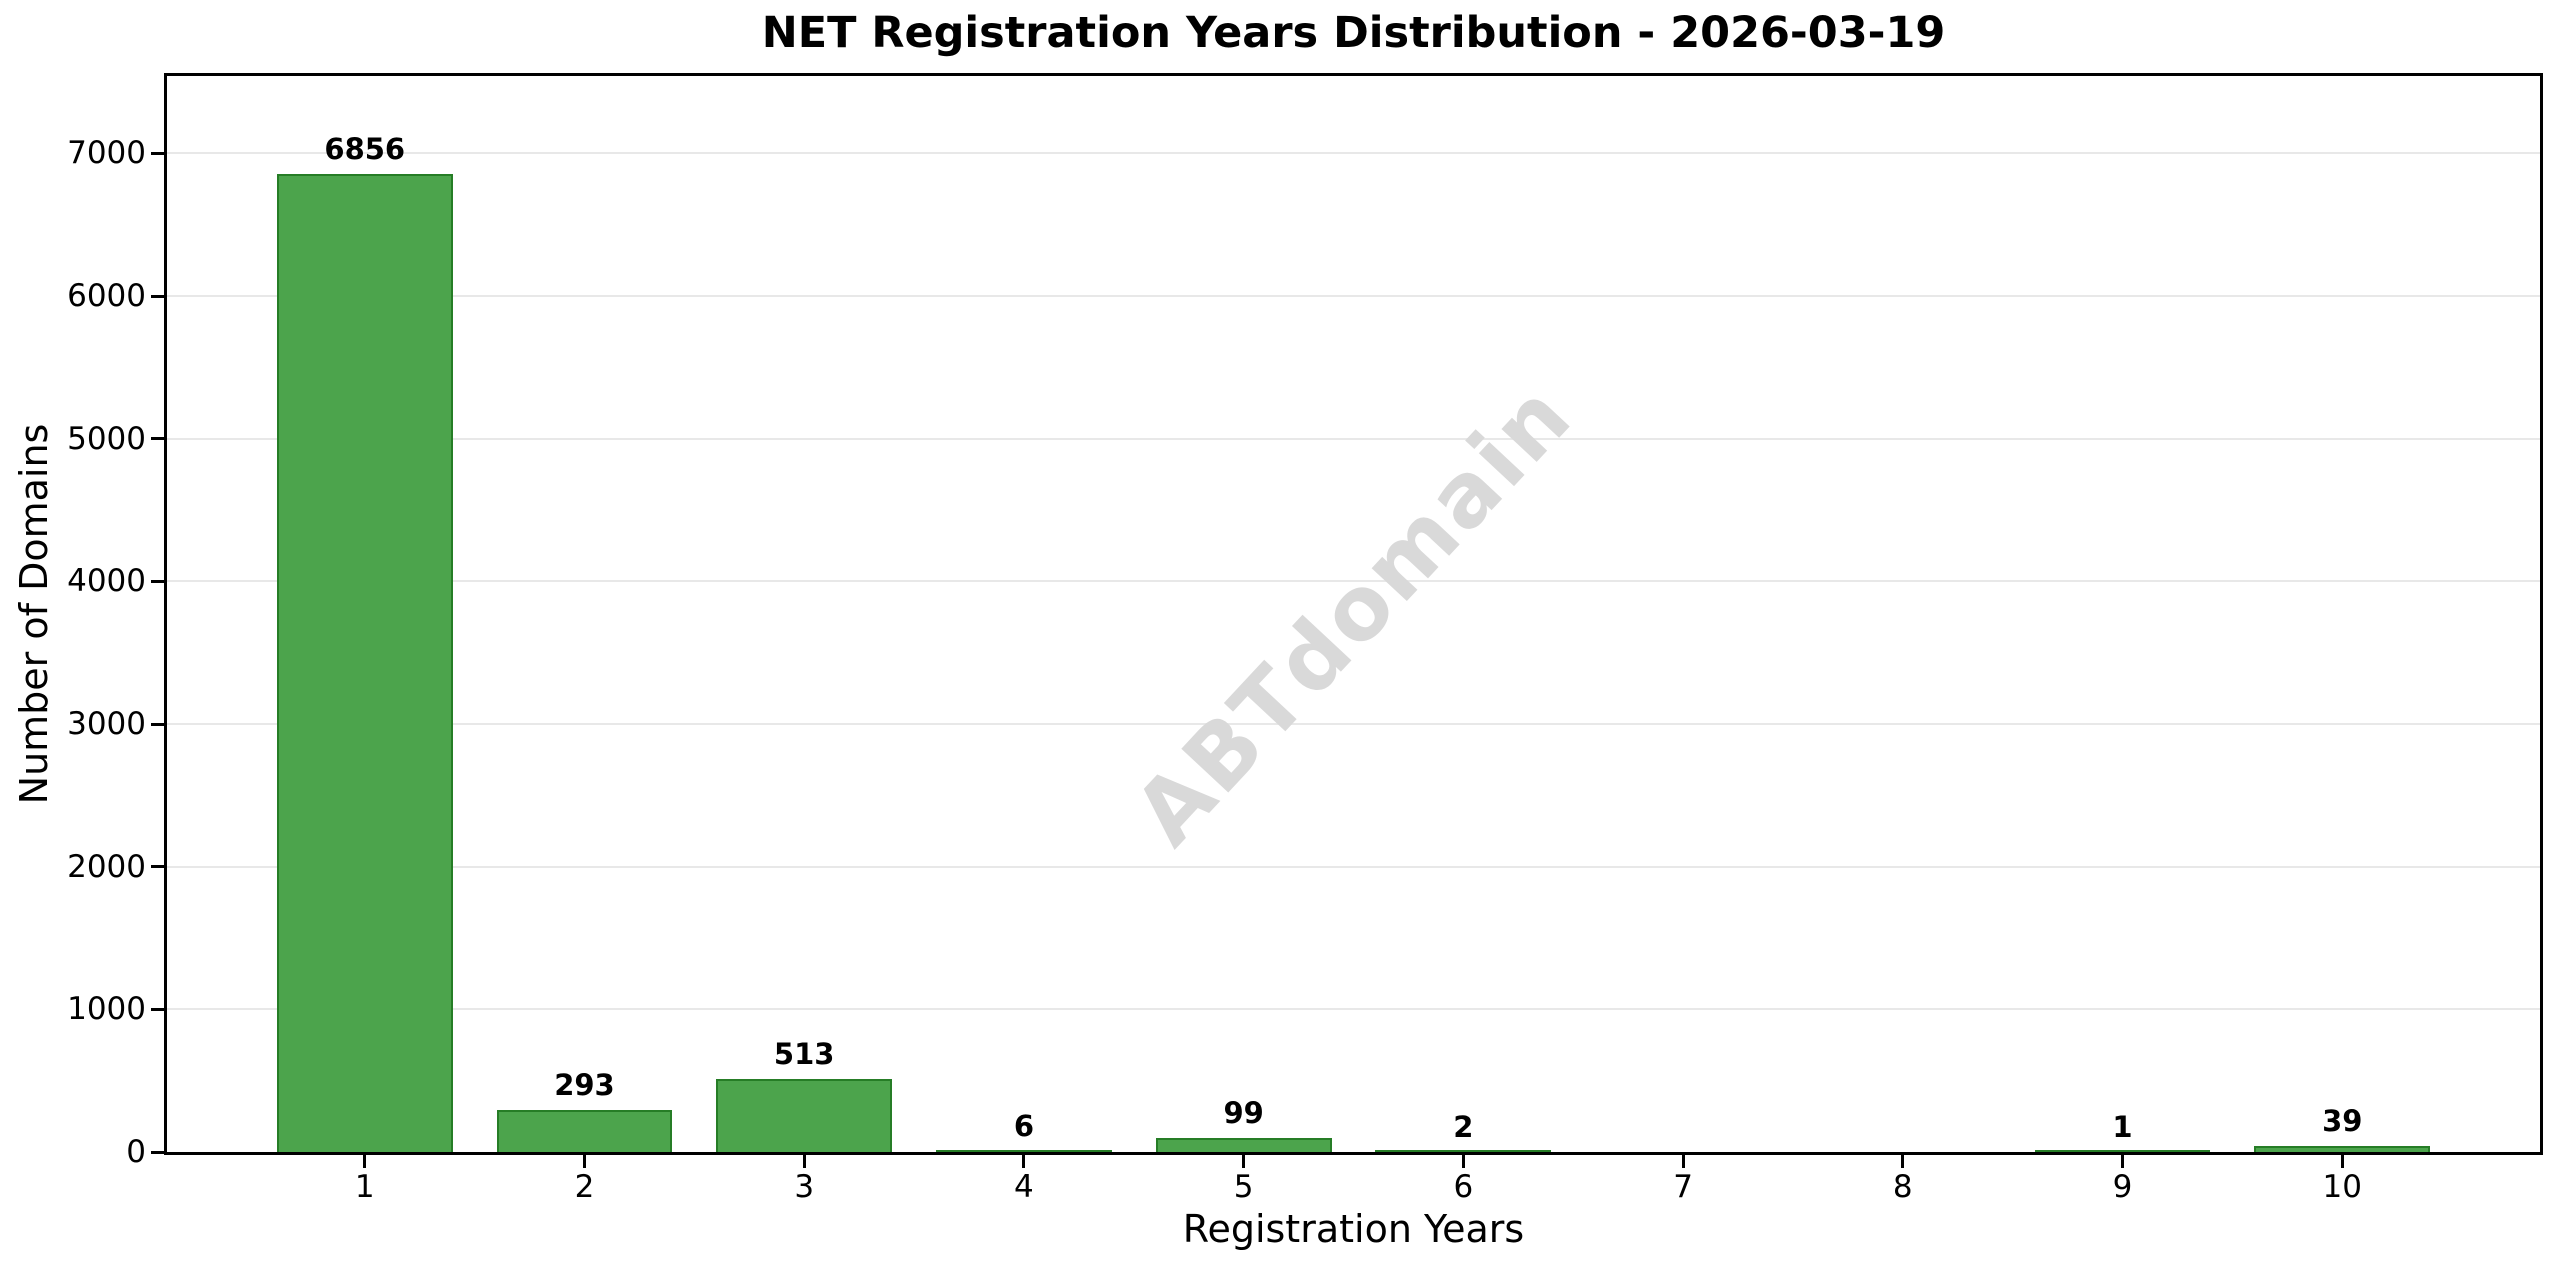 This screenshot has width=2560, height=1271. I want to click on y-tick-label-6000: 6000, so click(106, 295).